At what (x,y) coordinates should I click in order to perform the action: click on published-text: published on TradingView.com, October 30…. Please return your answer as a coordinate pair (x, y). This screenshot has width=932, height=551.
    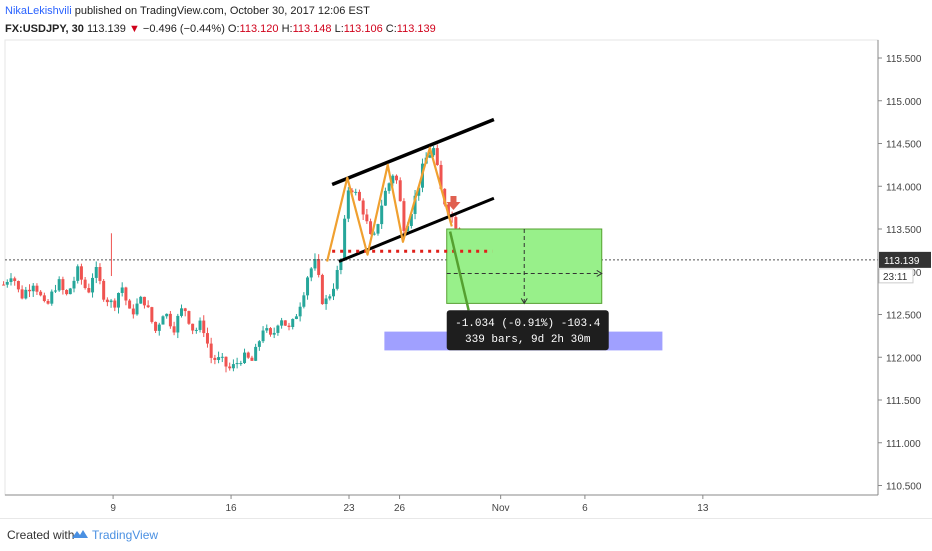
    Looking at the image, I should click on (222, 11).